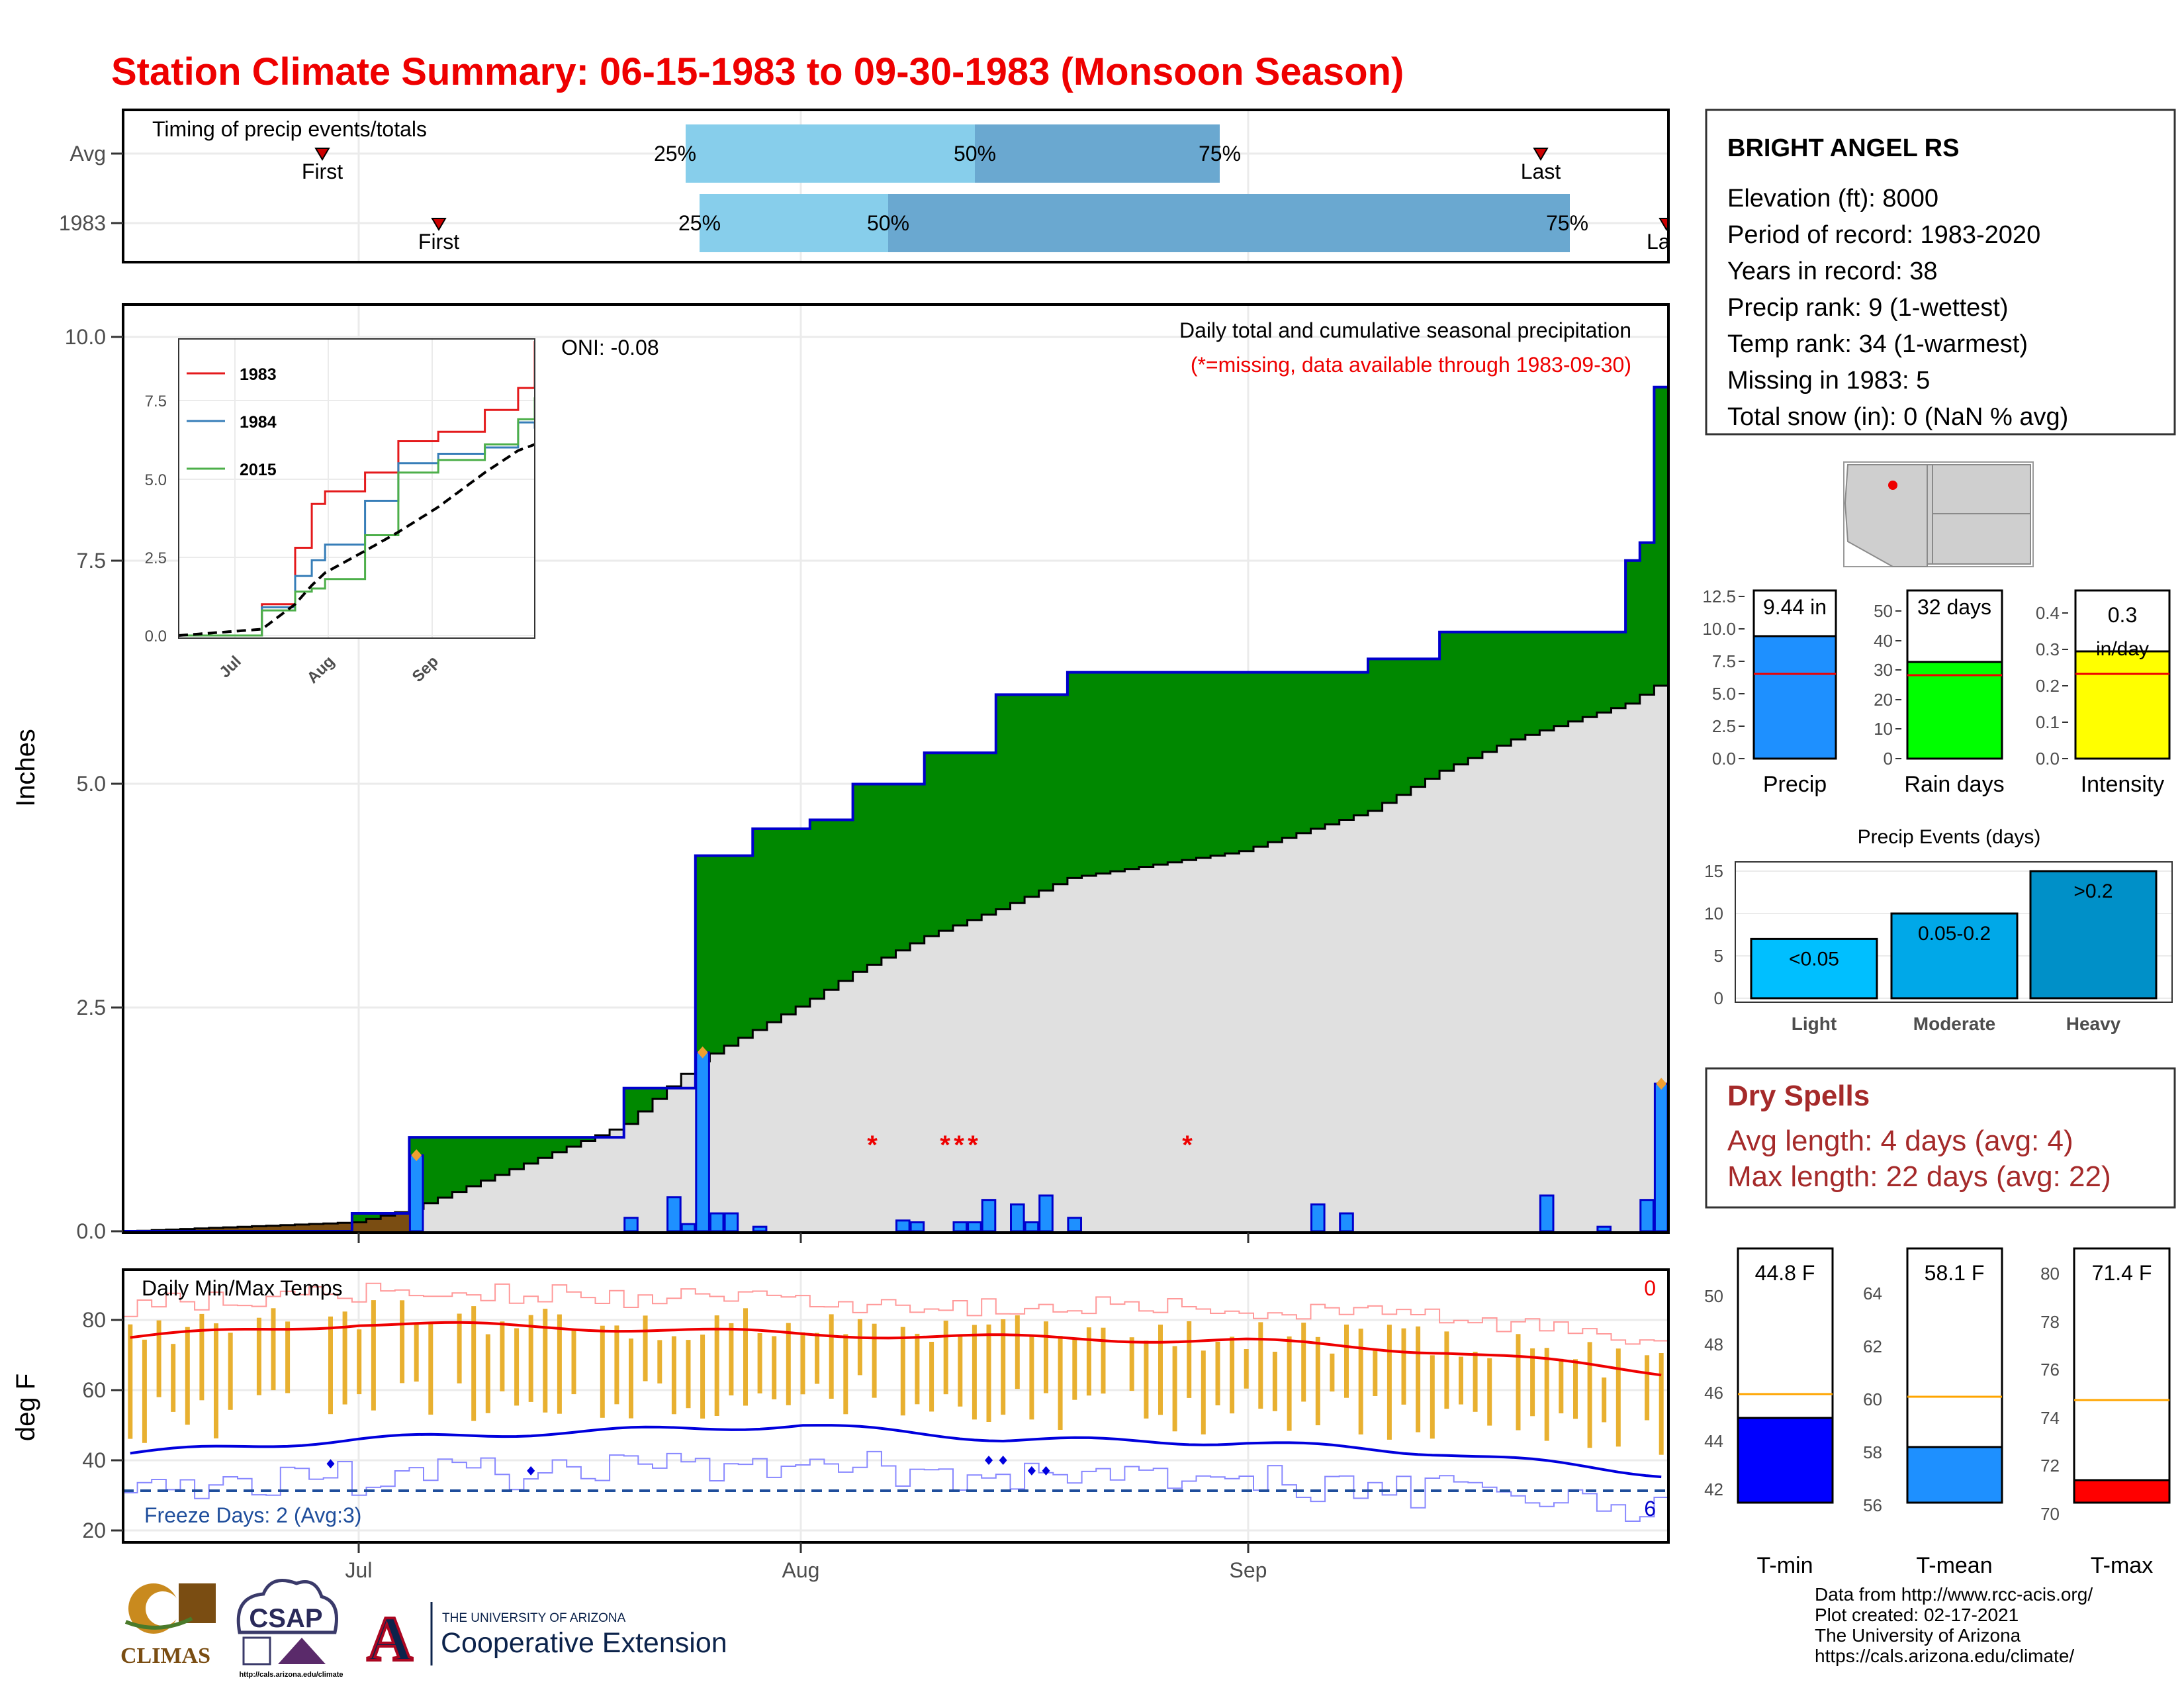 This screenshot has width=2184, height=1688. Describe the element at coordinates (258, 422) in the screenshot. I see `inset-legend-1984: 1984` at that location.